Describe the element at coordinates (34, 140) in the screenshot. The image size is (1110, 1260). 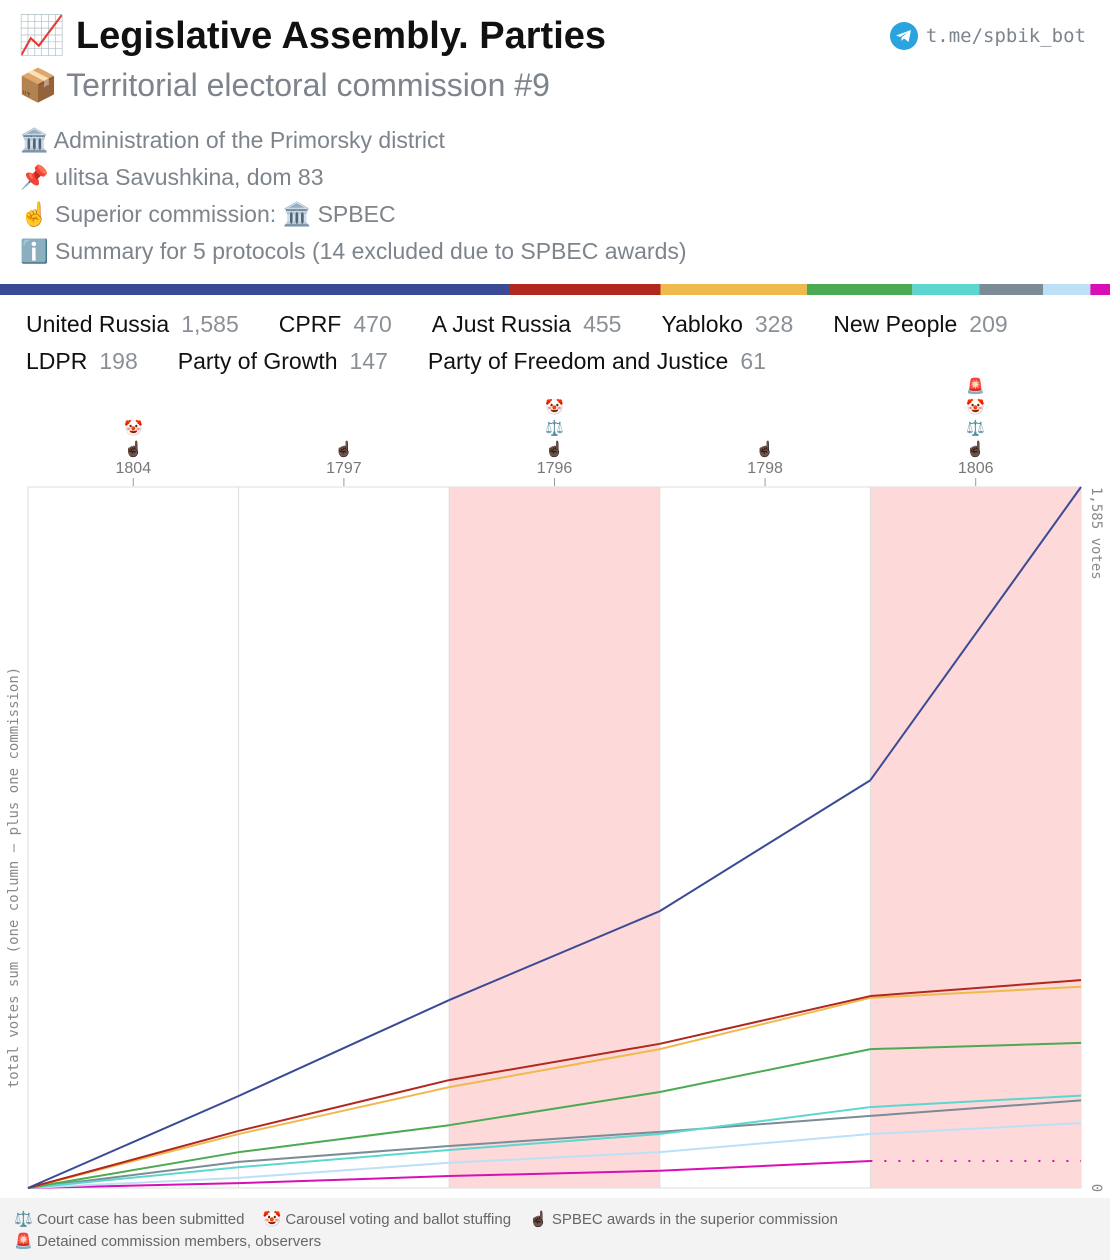
I see `info-icon: 🏛️` at that location.